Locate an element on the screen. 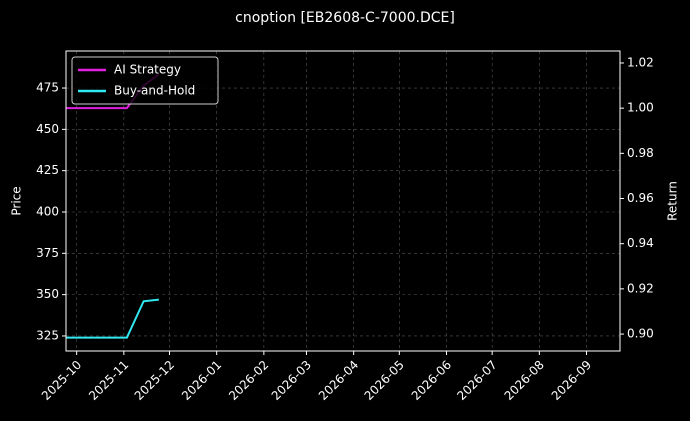  y-tick-label: 375 is located at coordinates (47, 253).